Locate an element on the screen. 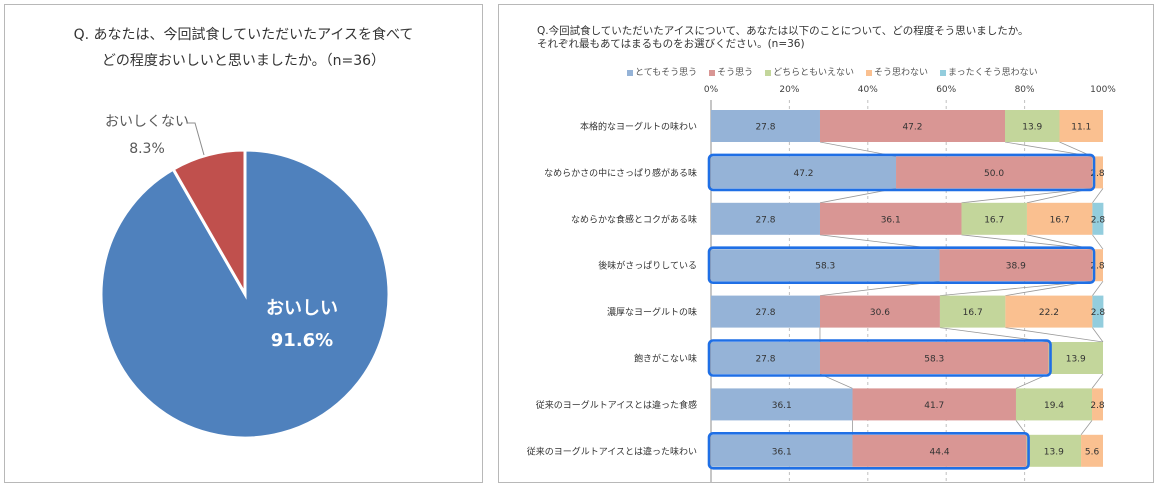 Image resolution: width=1158 pixels, height=487 pixels. data-label-4-4: 2.8 is located at coordinates (1098, 313).